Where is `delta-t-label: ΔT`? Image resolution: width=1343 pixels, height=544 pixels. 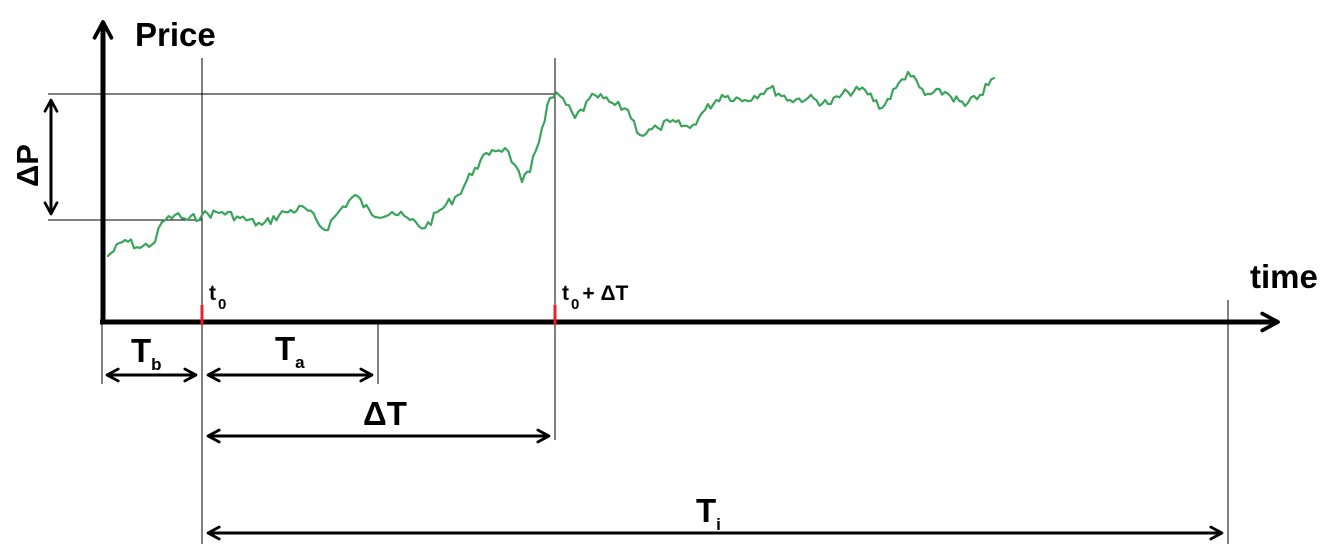
delta-t-label: ΔT is located at coordinates (385, 413).